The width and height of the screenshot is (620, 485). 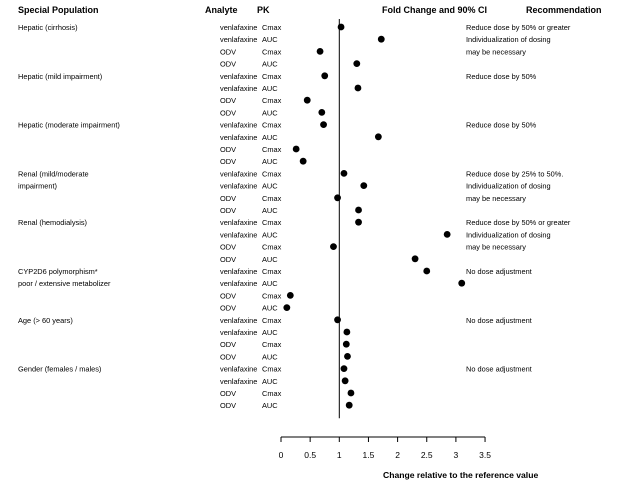 I want to click on x-tick-label: 0, so click(x=281, y=455).